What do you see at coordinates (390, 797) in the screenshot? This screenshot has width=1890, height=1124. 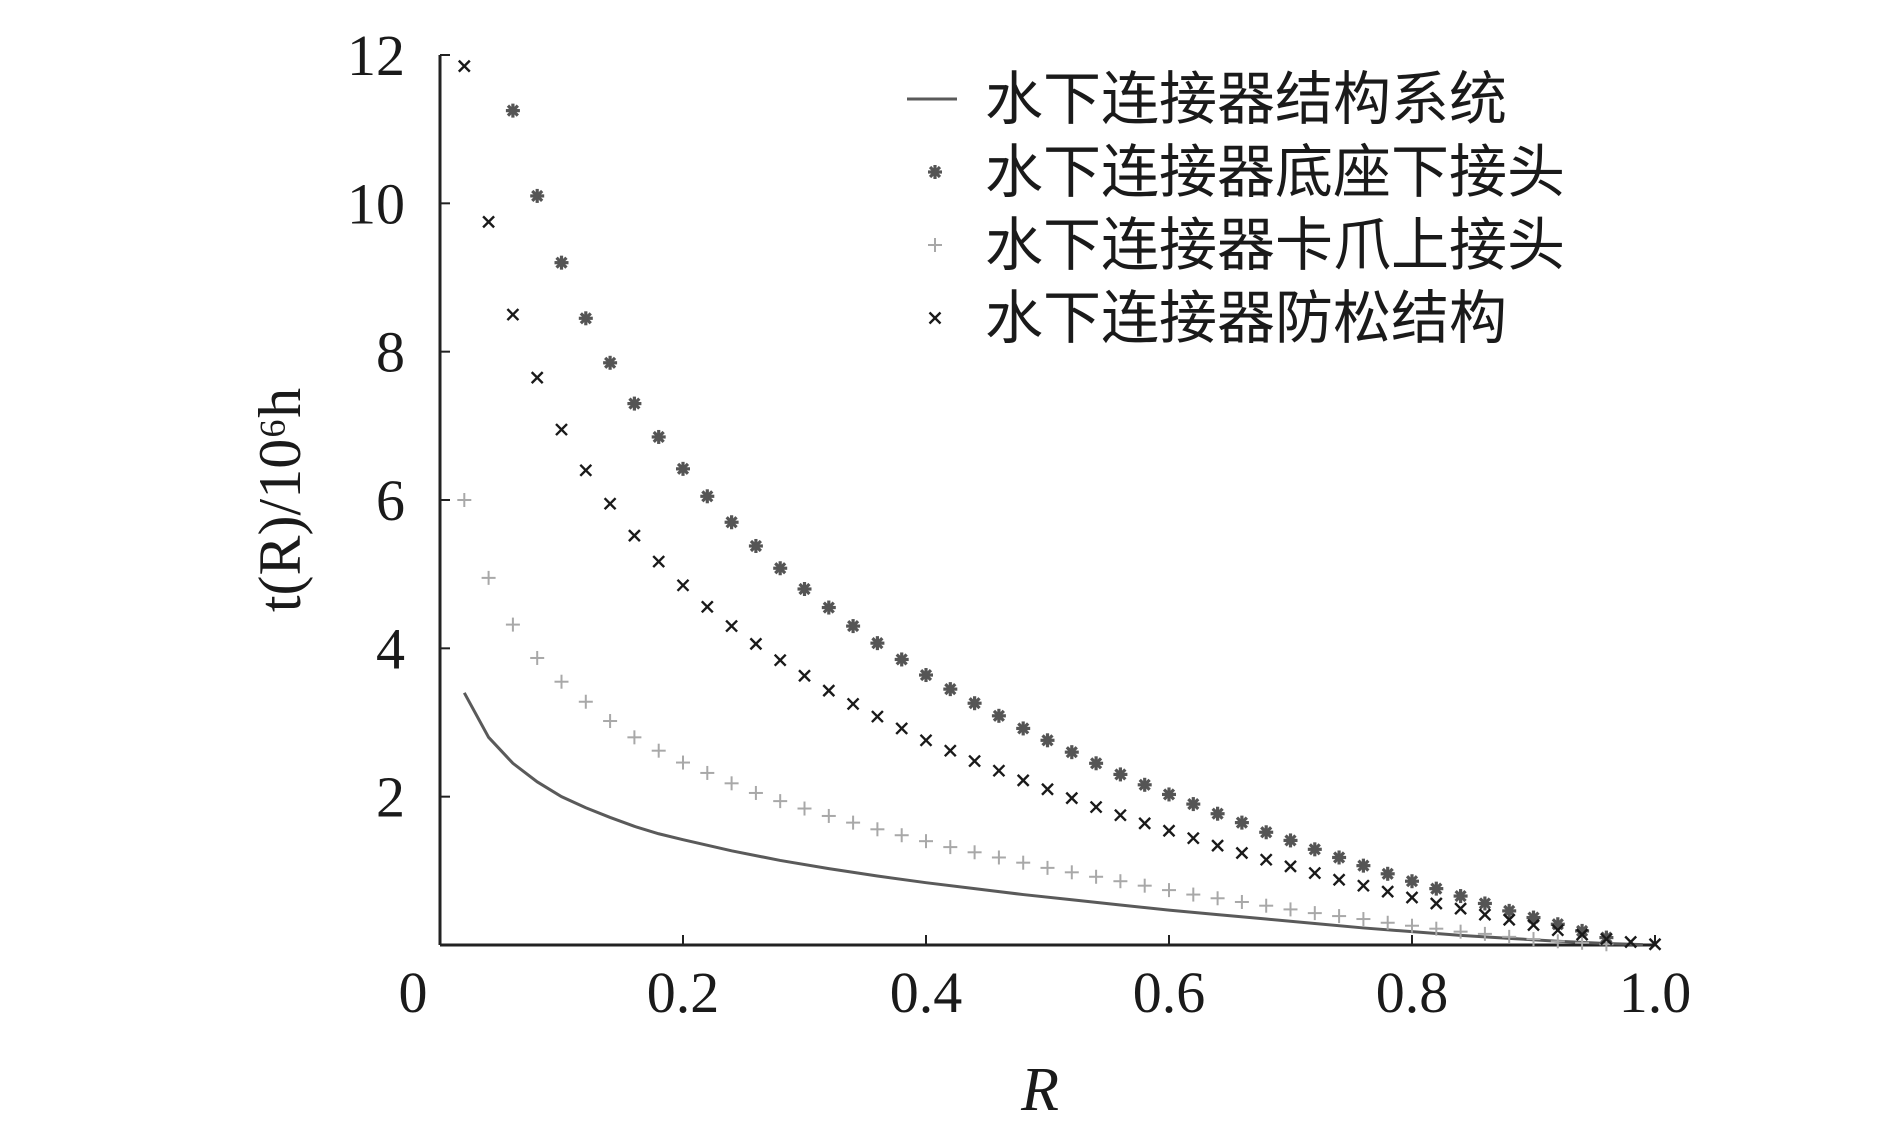 I see `y-tick-label: 2` at bounding box center [390, 797].